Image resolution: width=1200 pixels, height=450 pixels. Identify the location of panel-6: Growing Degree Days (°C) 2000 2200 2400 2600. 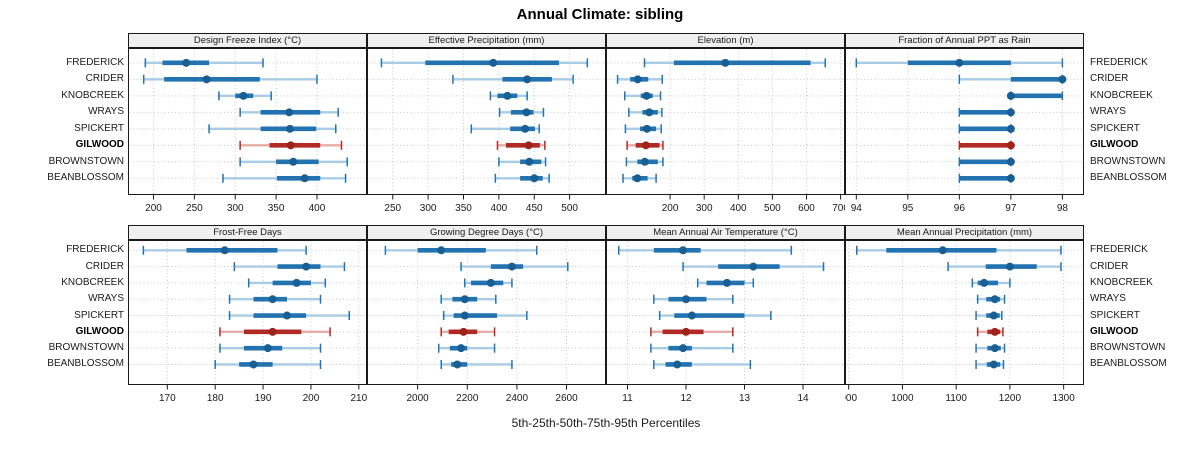
(486, 317).